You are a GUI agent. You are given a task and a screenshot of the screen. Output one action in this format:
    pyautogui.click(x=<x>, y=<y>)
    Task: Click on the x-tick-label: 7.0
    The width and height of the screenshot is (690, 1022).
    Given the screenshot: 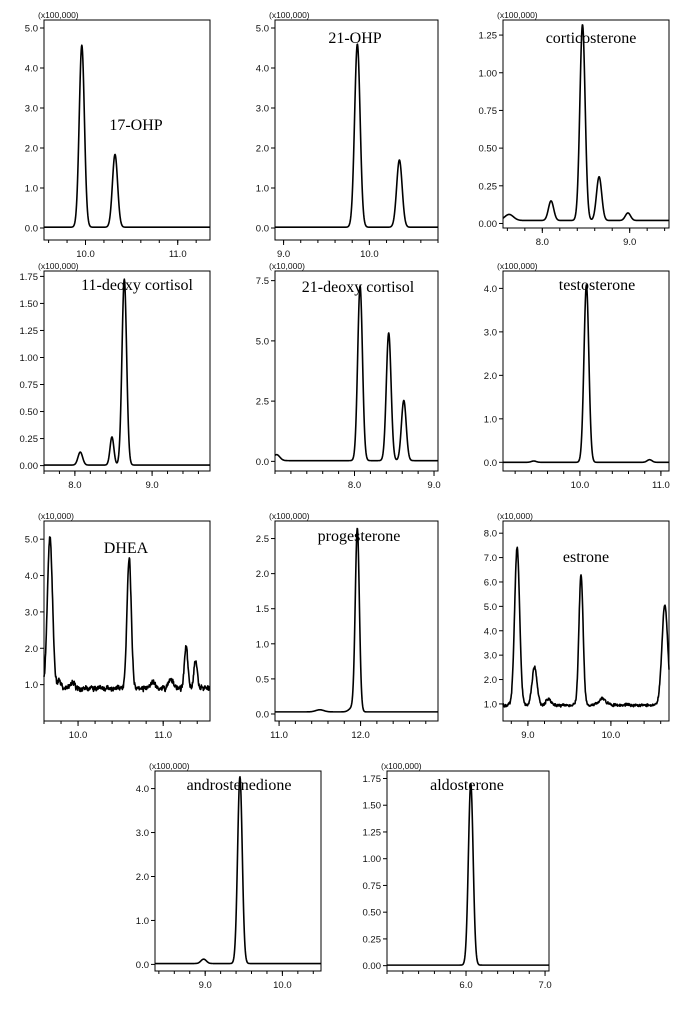 What is the action you would take?
    pyautogui.click(x=544, y=985)
    